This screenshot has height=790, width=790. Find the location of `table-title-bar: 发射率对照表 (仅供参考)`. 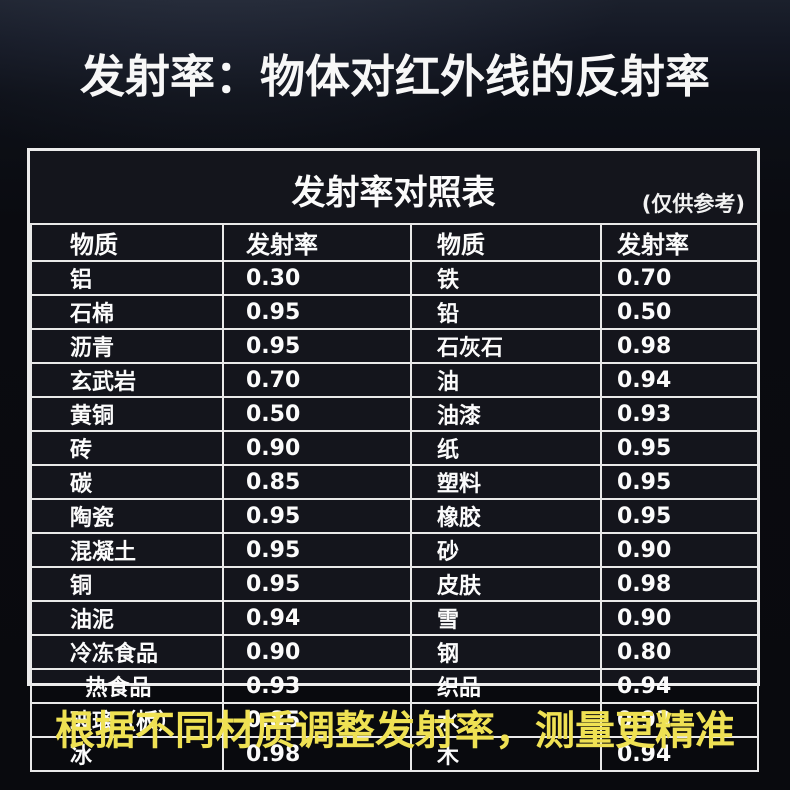

table-title-bar: 发射率对照表 (仅供参考) is located at coordinates (393, 187).